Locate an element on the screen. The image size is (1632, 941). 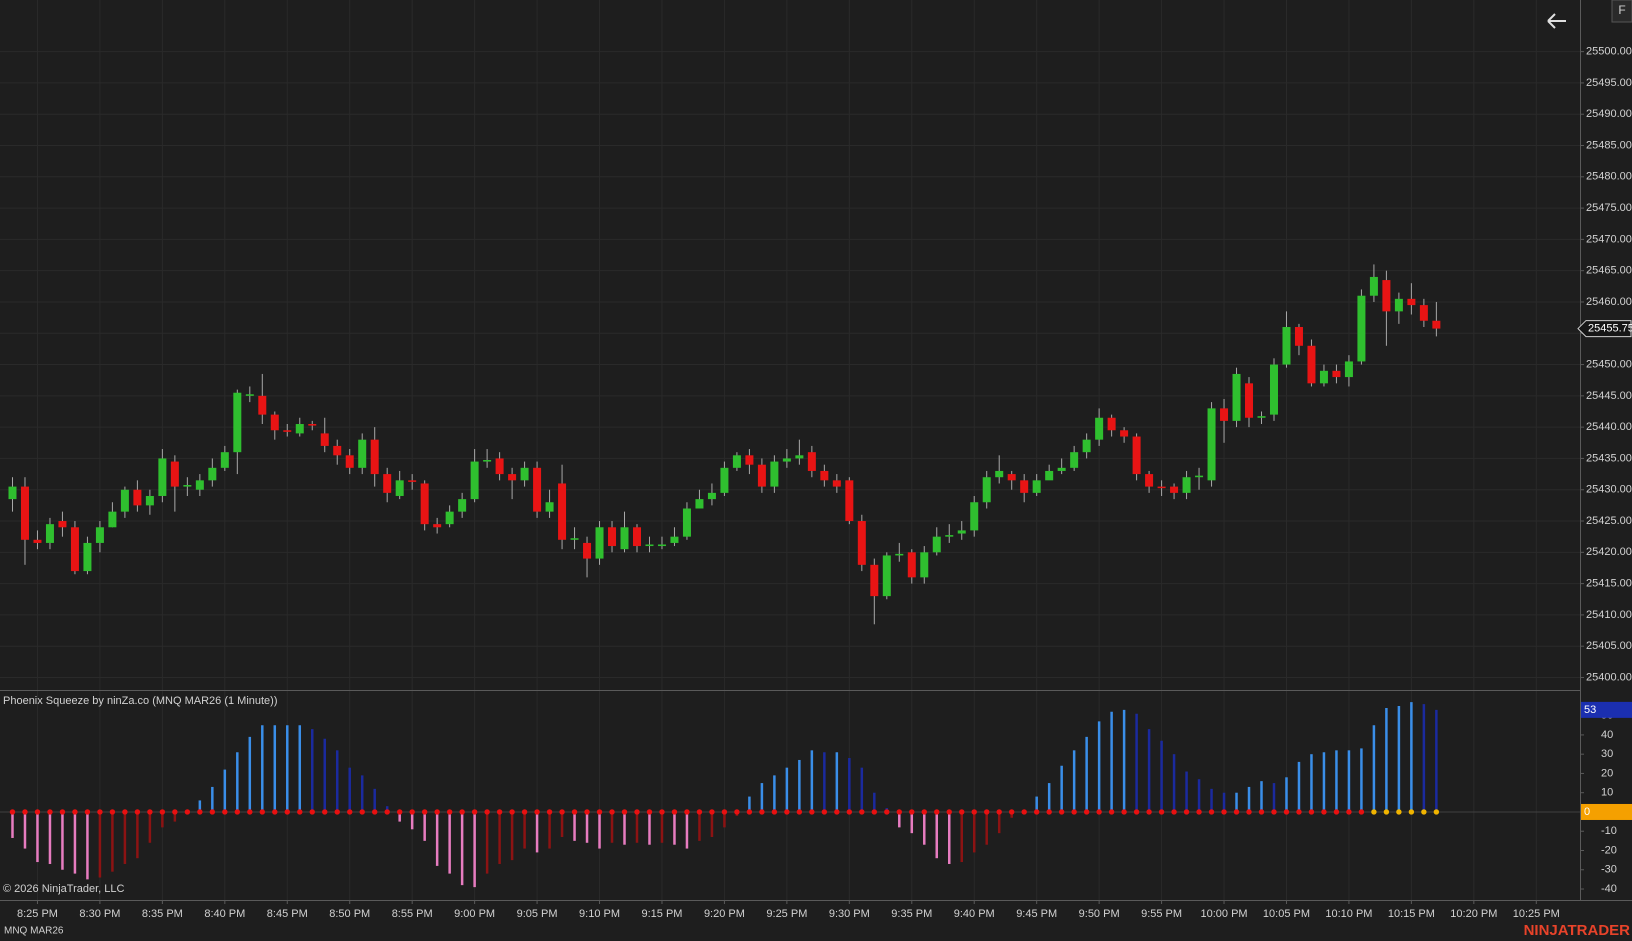
x-tick-label: 8:35 PM is located at coordinates (162, 914).